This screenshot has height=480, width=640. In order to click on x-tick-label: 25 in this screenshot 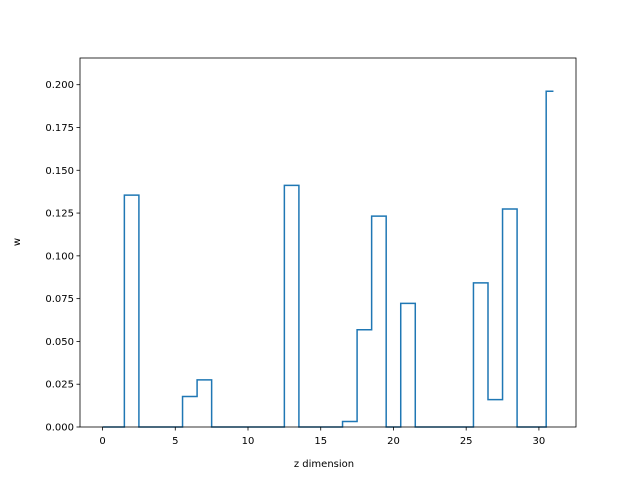, I will do `click(466, 441)`.